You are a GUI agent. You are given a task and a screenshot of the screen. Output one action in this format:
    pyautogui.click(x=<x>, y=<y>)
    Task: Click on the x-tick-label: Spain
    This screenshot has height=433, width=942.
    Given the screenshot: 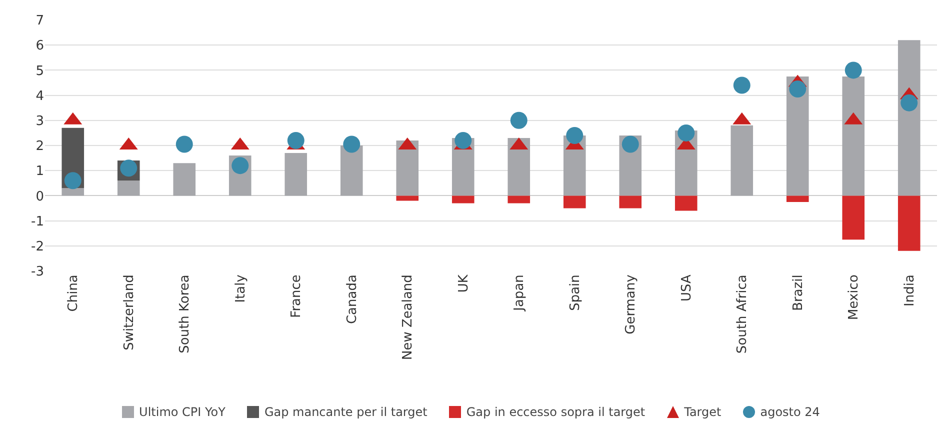 What is the action you would take?
    pyautogui.click(x=575, y=292)
    